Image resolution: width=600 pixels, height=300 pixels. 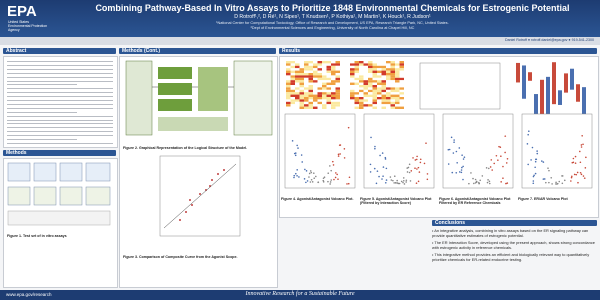 I want to click on section-header: Results, so click(x=438, y=51).